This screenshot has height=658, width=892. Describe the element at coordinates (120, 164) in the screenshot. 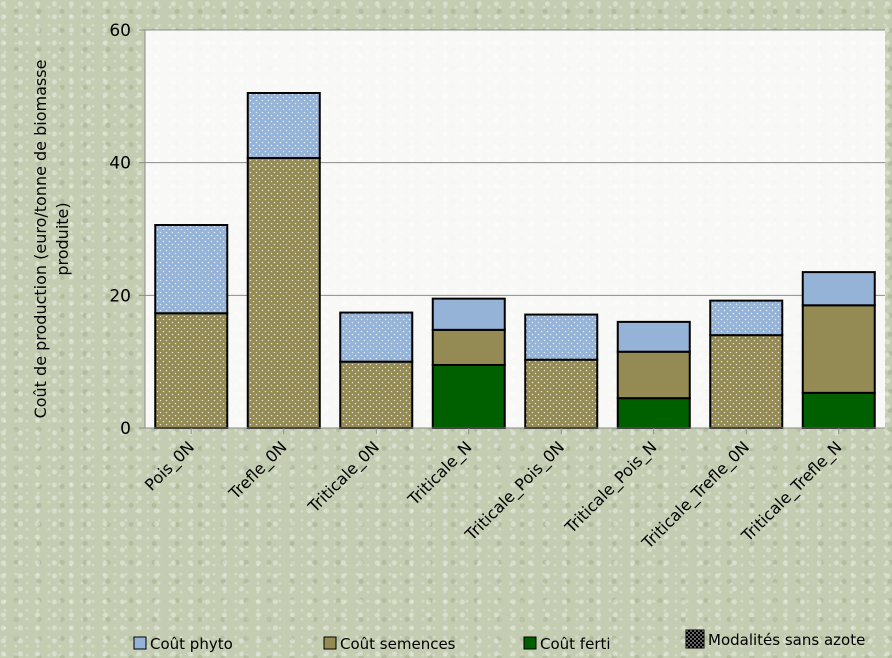

I see `y-tick-label: 40` at that location.